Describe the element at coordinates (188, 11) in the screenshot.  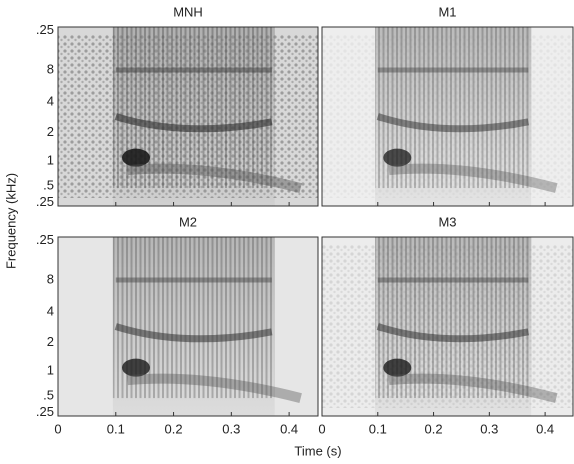
I see `panel-title: MNH` at that location.